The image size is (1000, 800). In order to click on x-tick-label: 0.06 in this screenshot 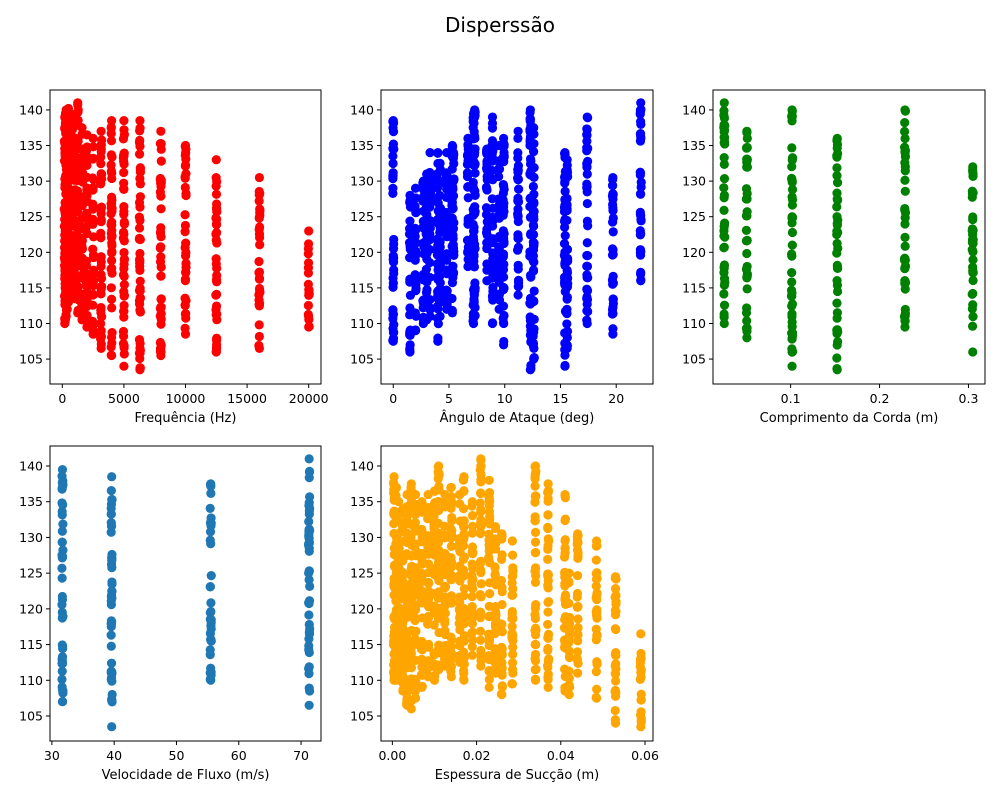, I will do `click(645, 755)`.